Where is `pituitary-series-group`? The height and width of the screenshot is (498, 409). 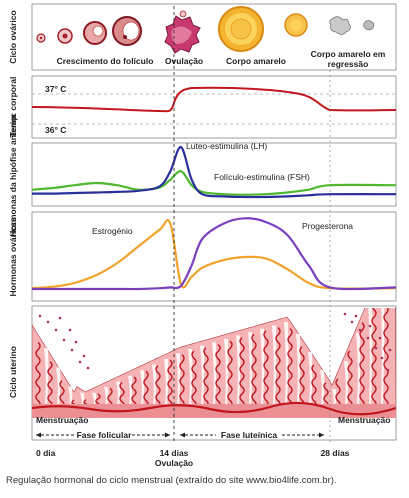 pituitary-series-group is located at coordinates (214, 172).